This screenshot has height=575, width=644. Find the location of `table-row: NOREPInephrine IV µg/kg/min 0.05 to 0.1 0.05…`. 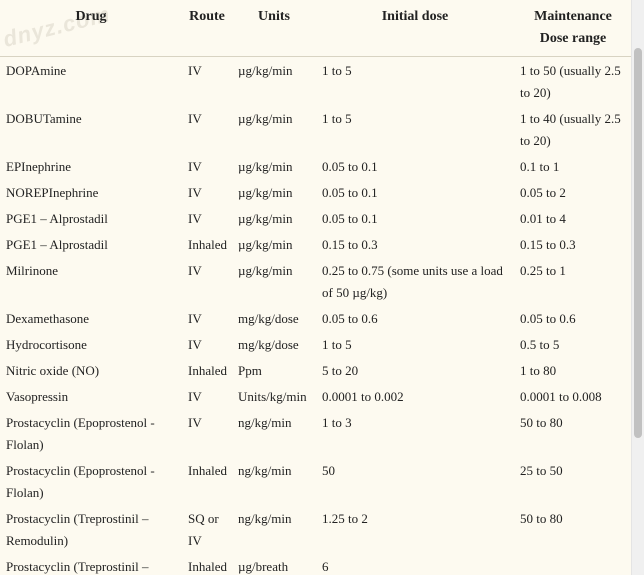

table-row: NOREPInephrine IV µg/kg/min 0.05 to 0.1 0.05… is located at coordinates (316, 192).